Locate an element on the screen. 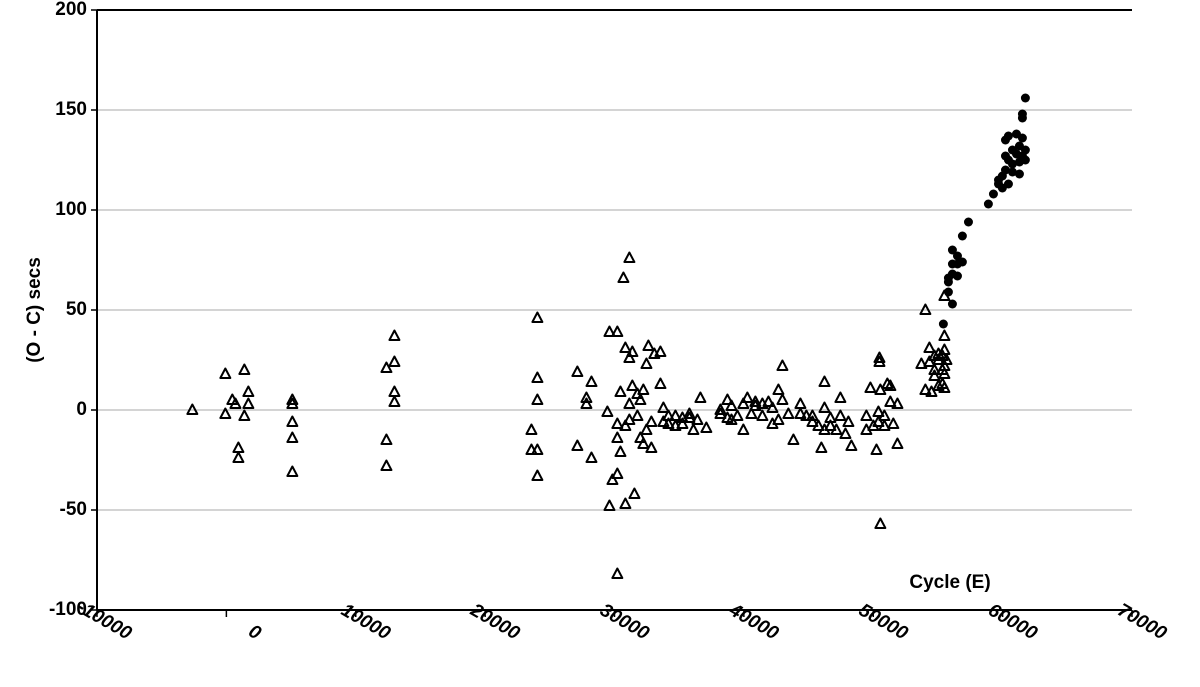 The image size is (1200, 687). x-tick-label: 70000 is located at coordinates (1142, 622).